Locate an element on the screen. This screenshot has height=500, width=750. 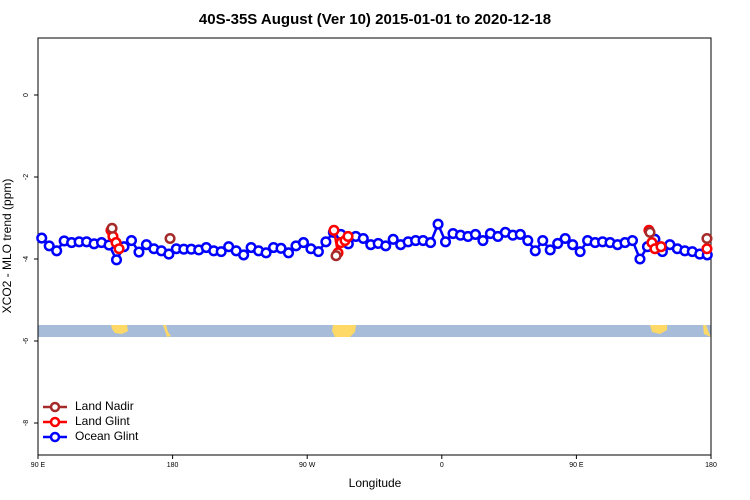
ocean-band is located at coordinates (374, 331).